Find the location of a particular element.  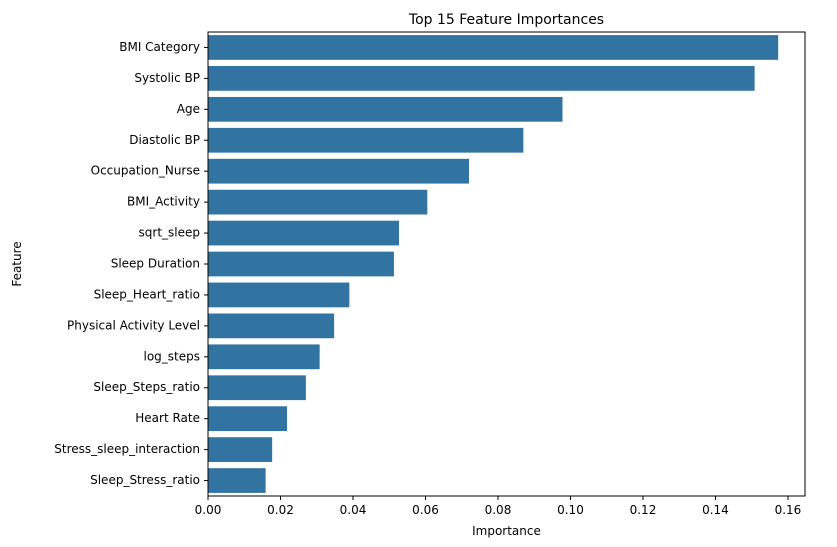

y-tick-label: Sleep_Heart_ratio is located at coordinates (147, 294).